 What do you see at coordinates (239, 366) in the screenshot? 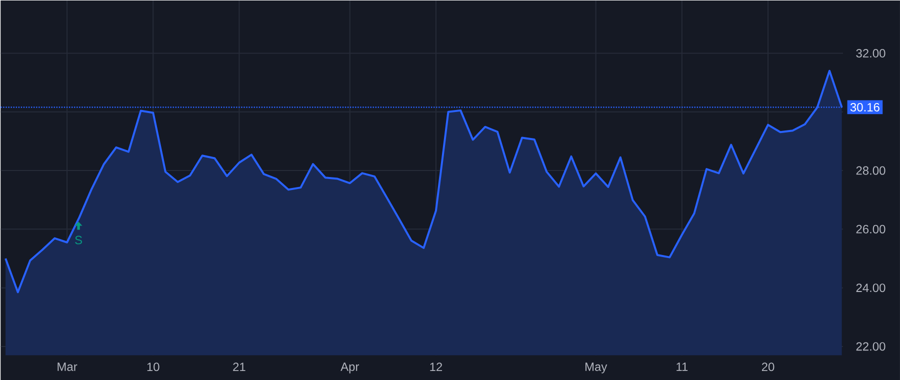
I see `x-tick-label: 21` at bounding box center [239, 366].